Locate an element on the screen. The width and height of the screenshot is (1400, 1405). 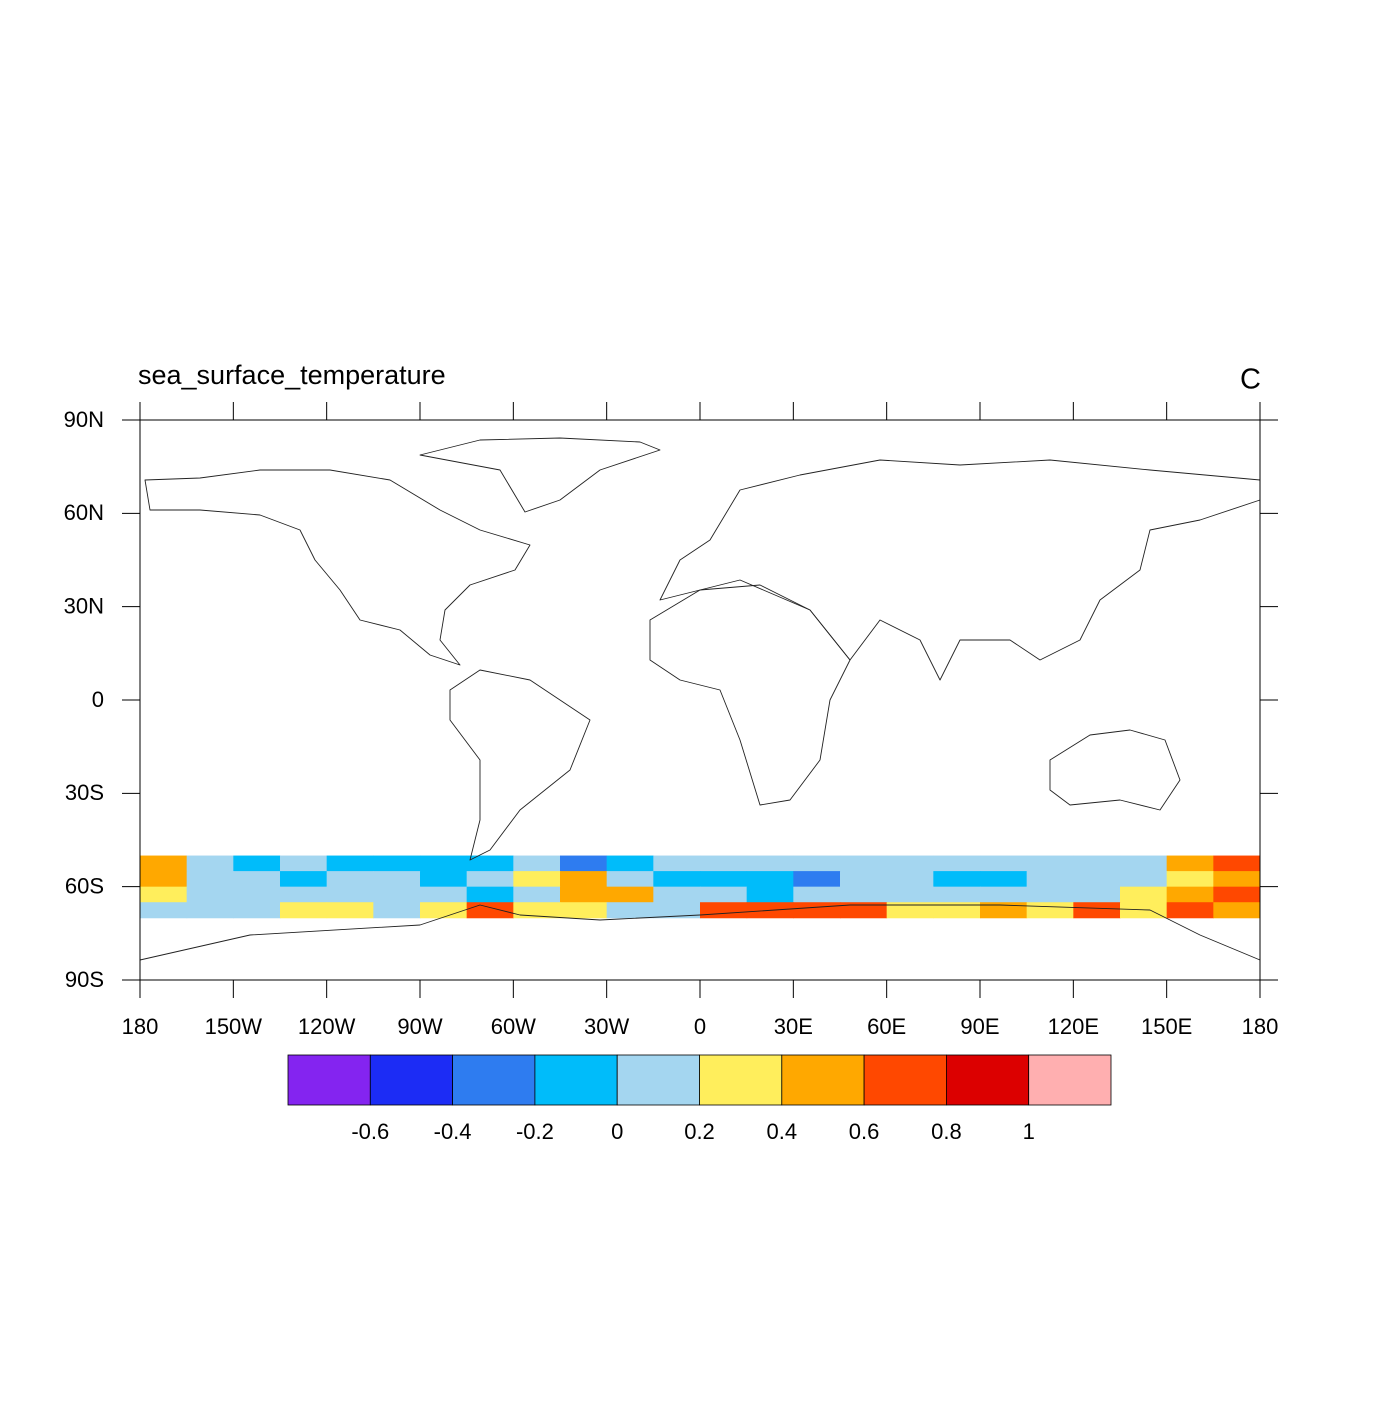
x-tick-label: 30W is located at coordinates (606, 1026).